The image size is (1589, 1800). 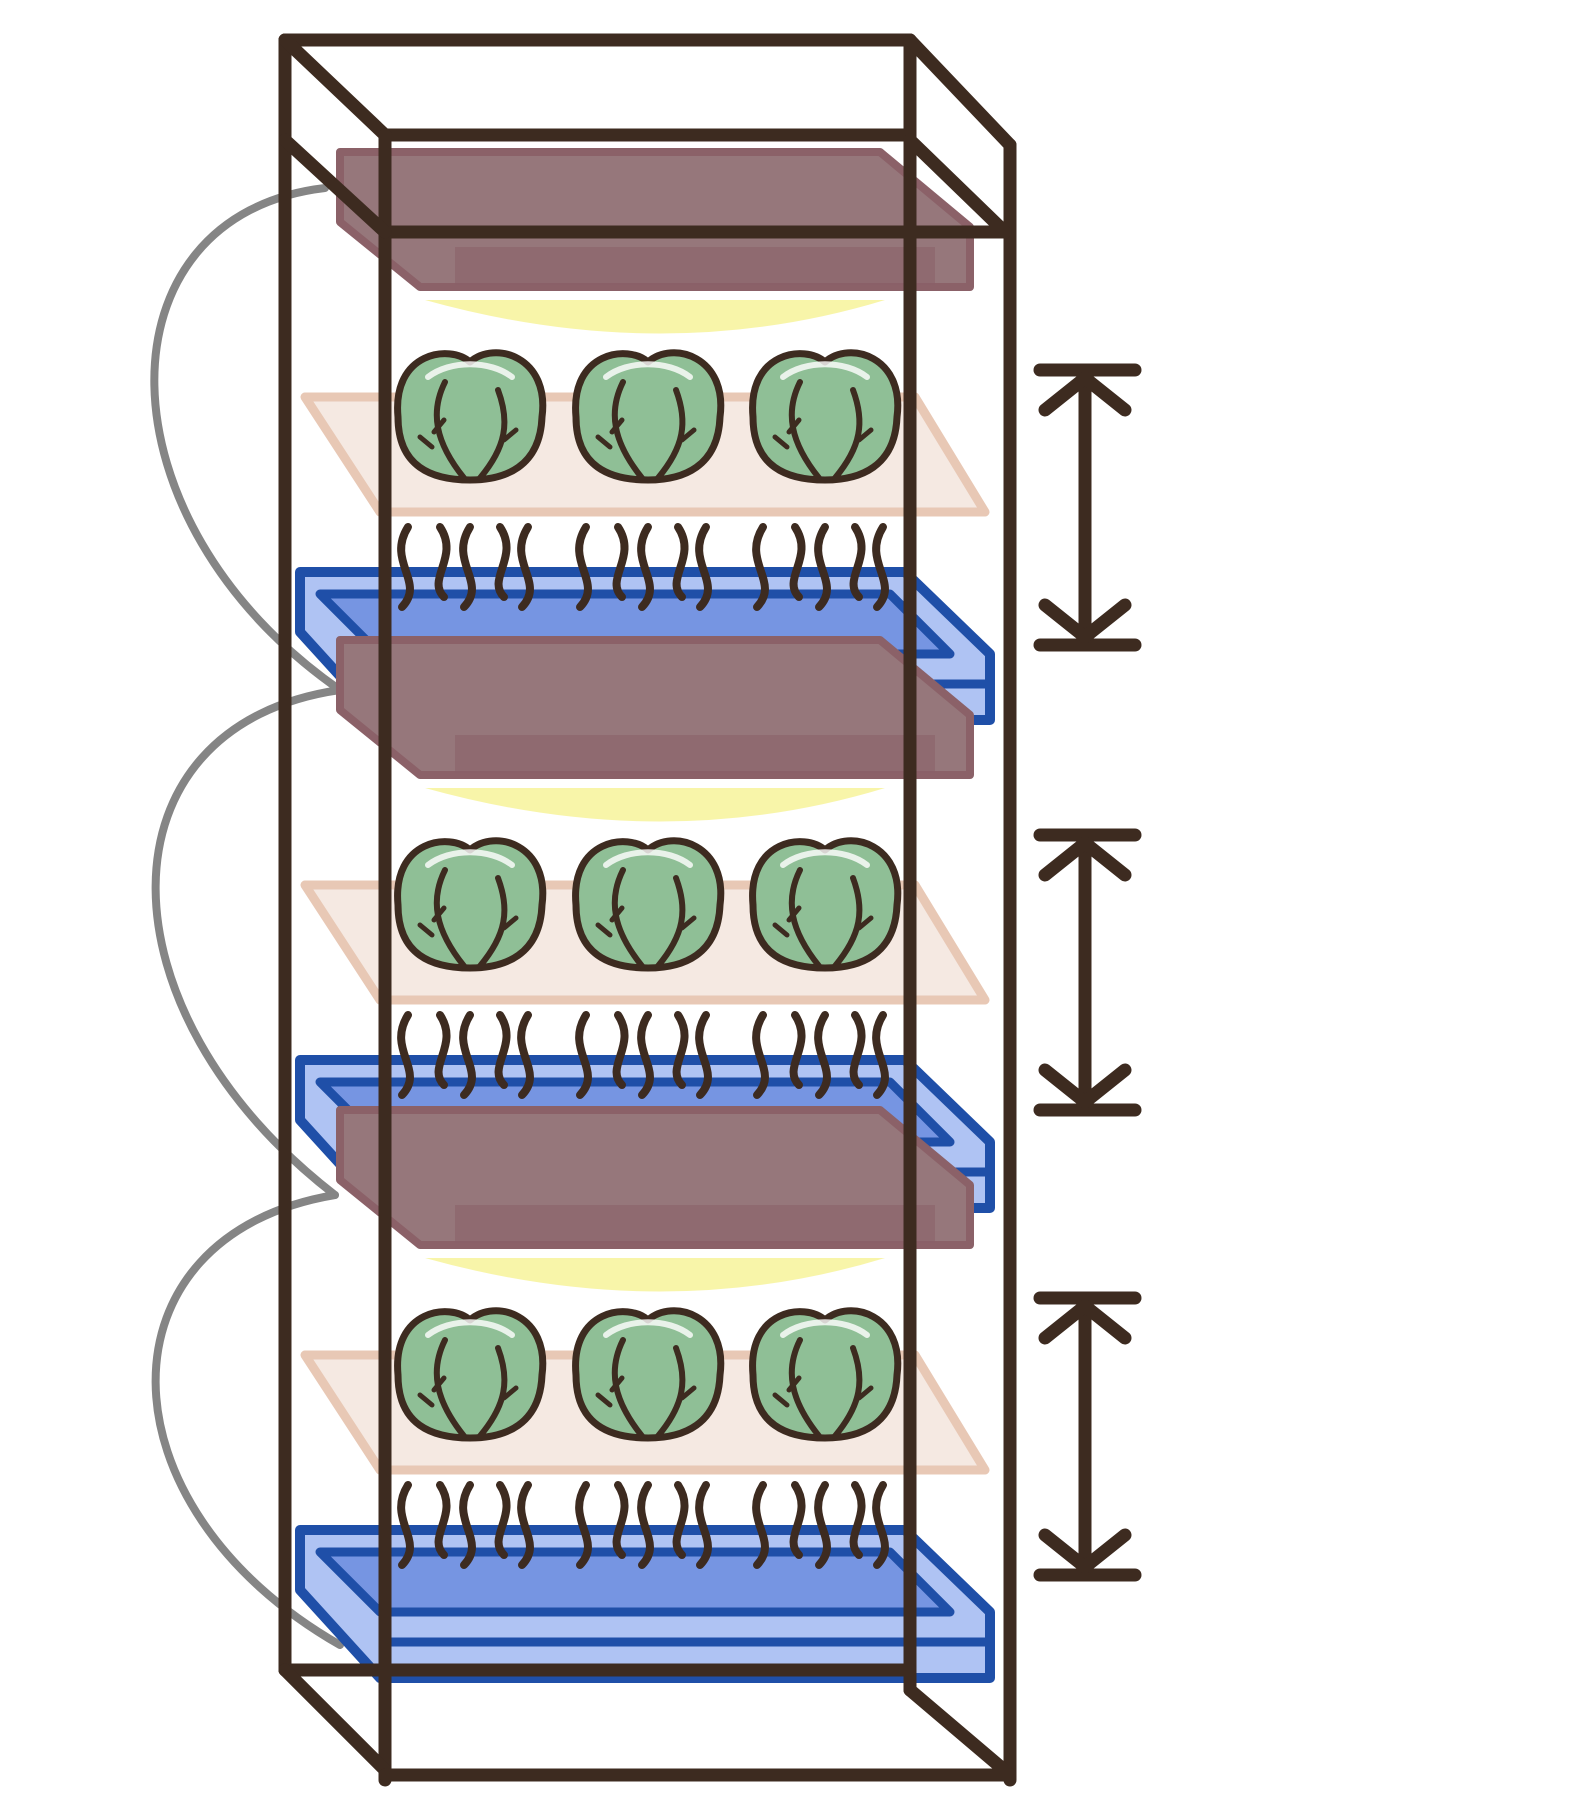 I want to click on height-markers, so click(x=1087, y=972).